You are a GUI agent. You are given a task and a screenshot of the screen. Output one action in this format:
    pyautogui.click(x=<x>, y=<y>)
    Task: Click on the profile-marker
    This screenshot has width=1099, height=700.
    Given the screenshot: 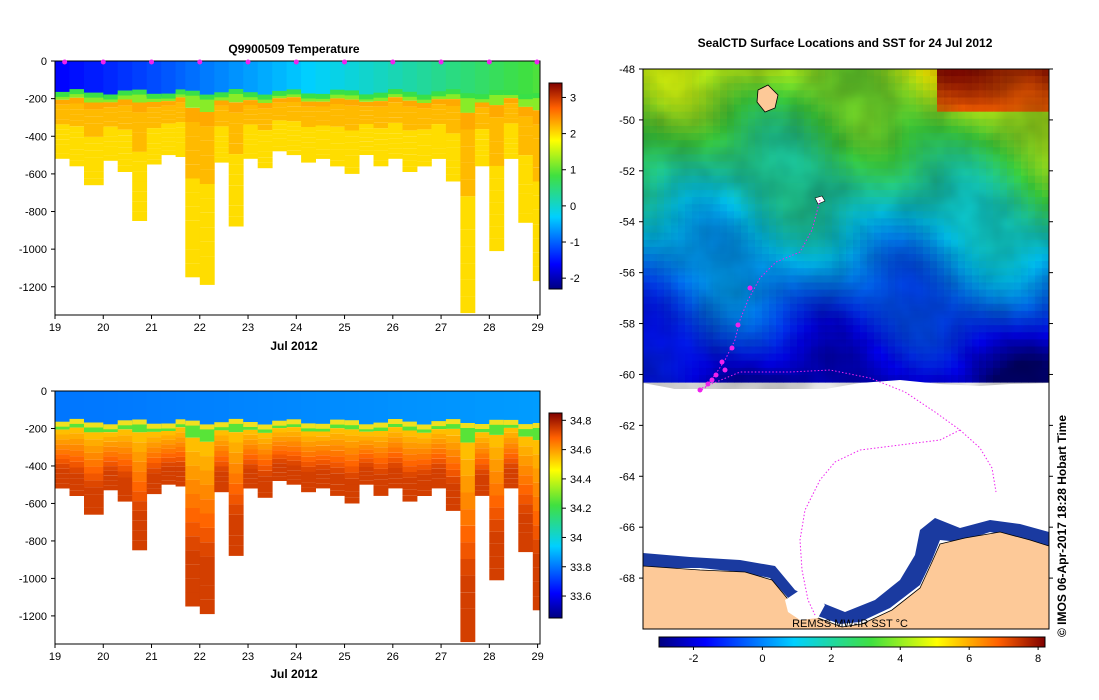 What is the action you would take?
    pyautogui.click(x=152, y=62)
    